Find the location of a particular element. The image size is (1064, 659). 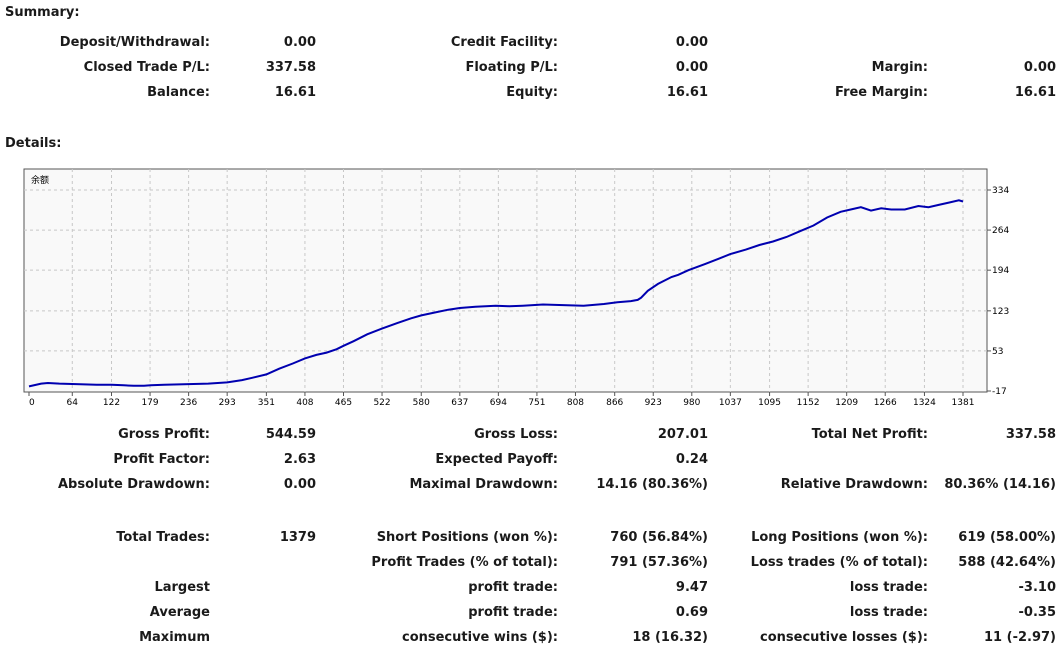

x-tick-label: 923 is located at coordinates (653, 403).